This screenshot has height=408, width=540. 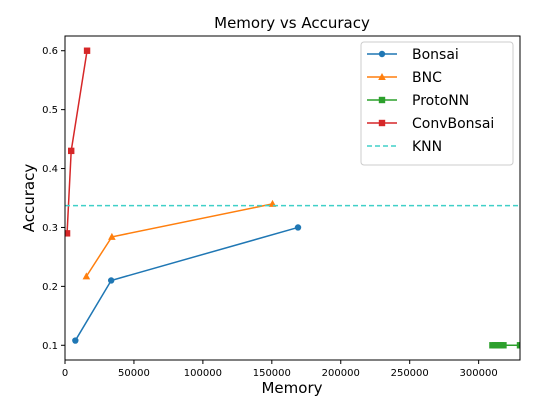 What do you see at coordinates (272, 373) in the screenshot?
I see `x-tick-label: 150000` at bounding box center [272, 373].